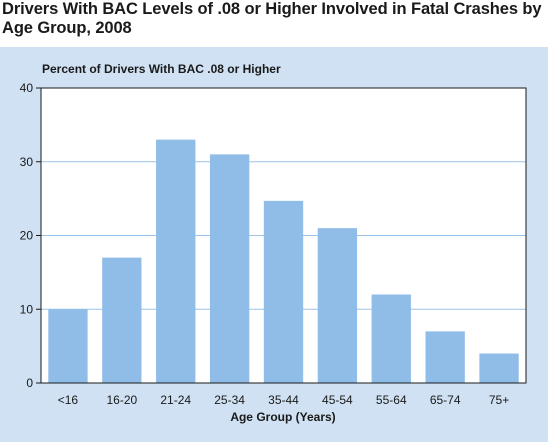  I want to click on x-tick-label: 65-74, so click(445, 400).